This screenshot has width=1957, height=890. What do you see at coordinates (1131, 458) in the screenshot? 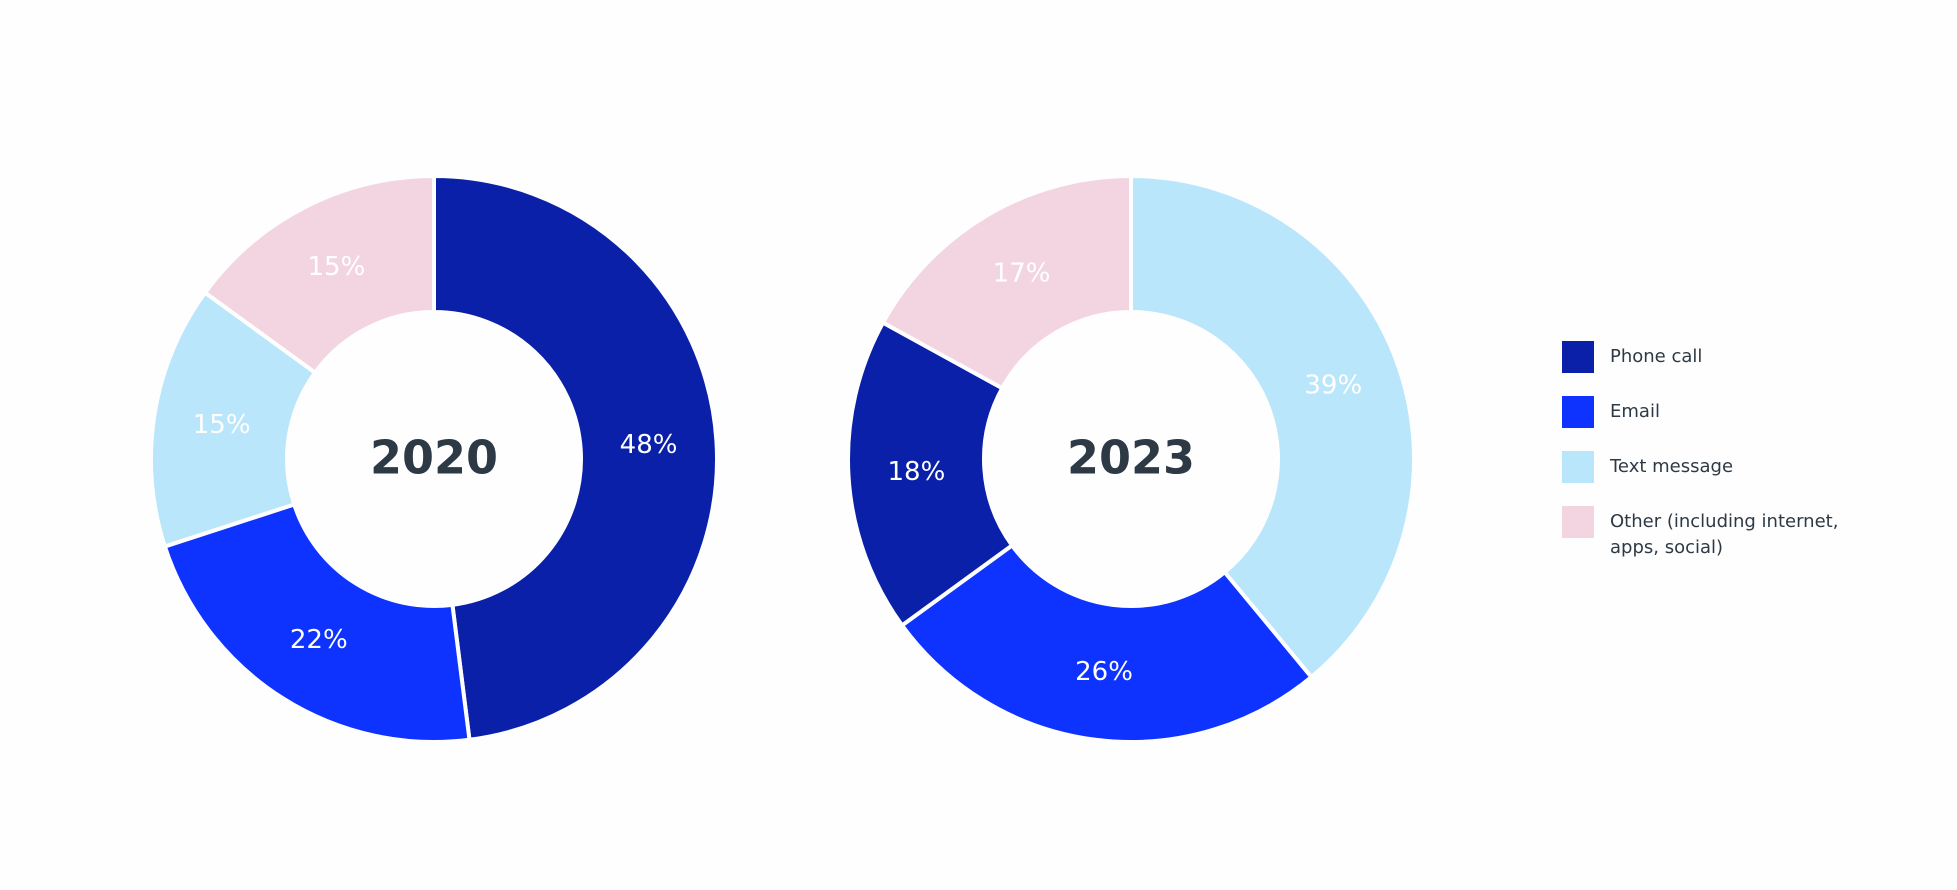
I see `chart-title: 2023` at bounding box center [1131, 458].